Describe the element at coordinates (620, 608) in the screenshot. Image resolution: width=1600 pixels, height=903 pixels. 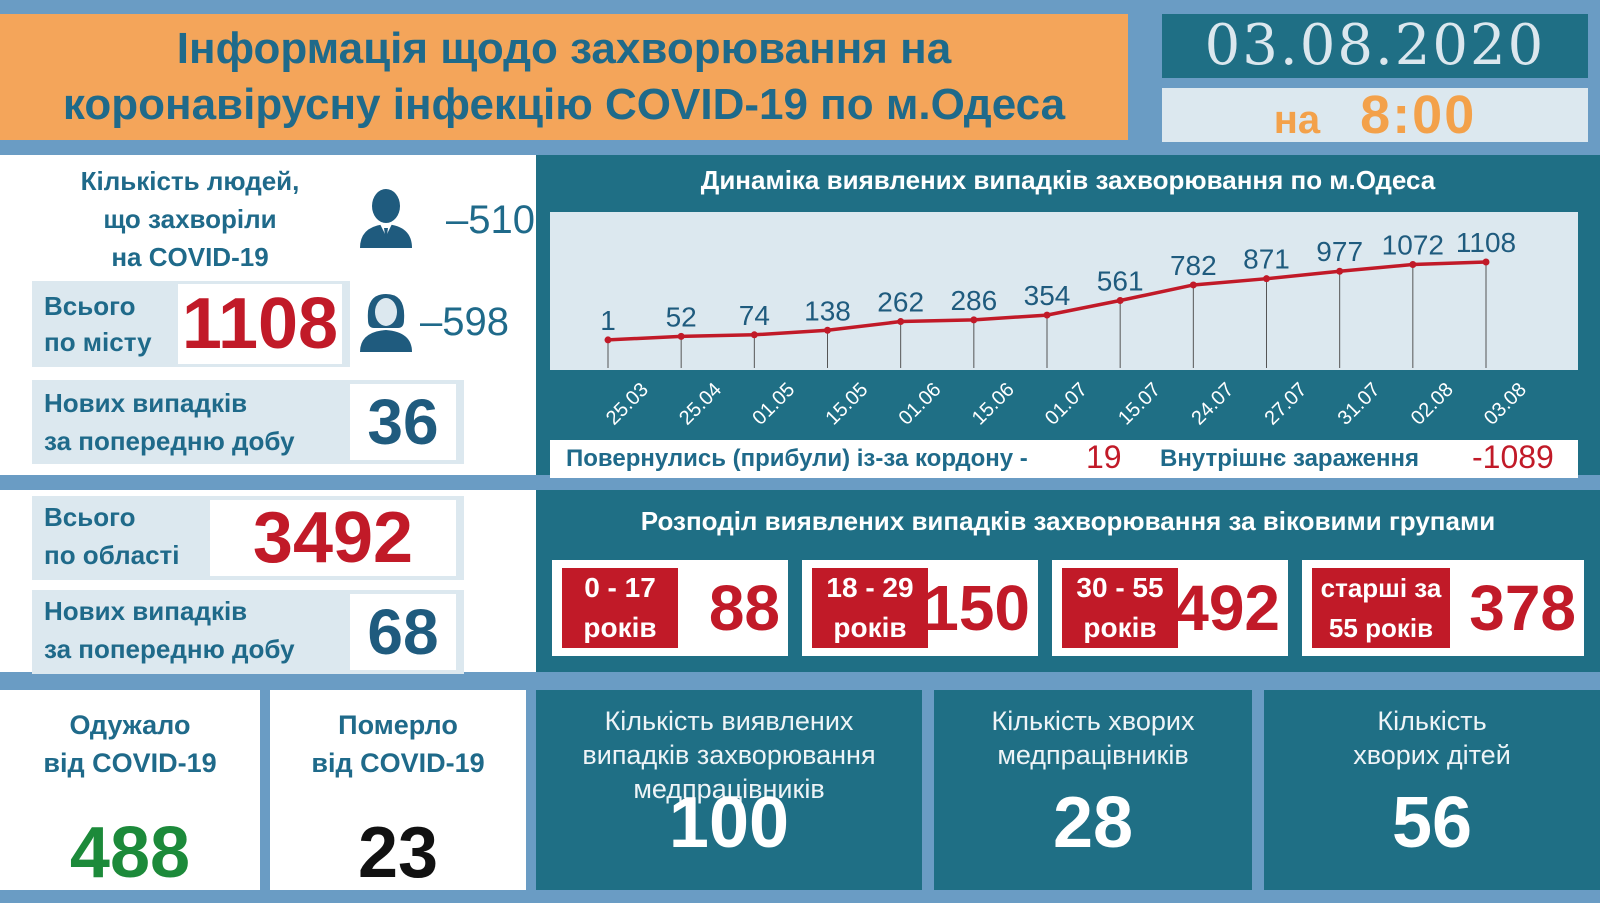
I see `age-group-label: 0 - 17 років` at that location.